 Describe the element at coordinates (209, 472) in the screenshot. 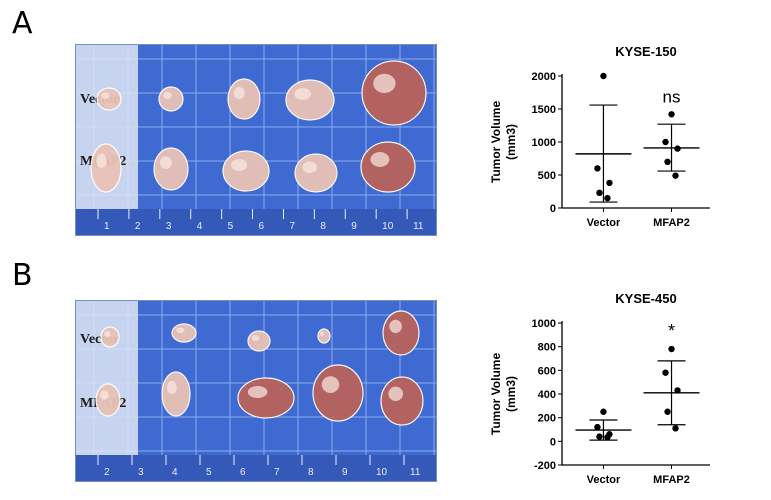

I see `ruler-number: 5` at that location.